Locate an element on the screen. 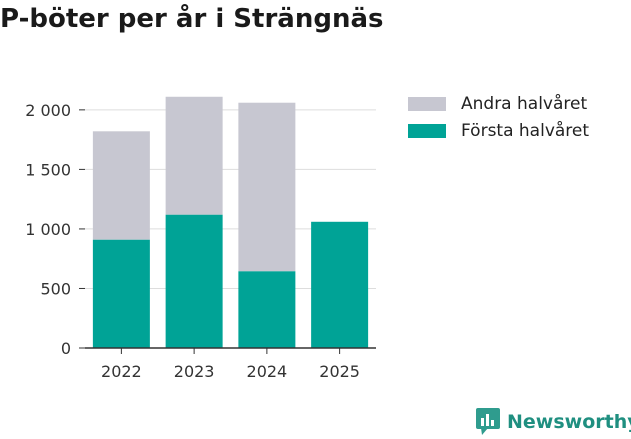  legend-label-andra: Andra halvåret is located at coordinates (524, 103).